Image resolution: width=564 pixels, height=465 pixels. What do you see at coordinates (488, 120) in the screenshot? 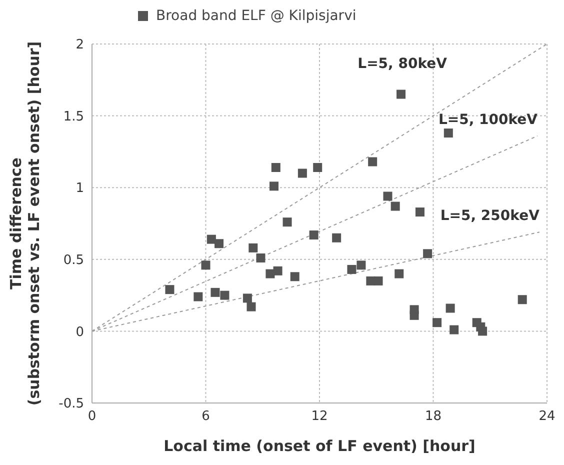
I see `annotation: L=5, 100keV` at bounding box center [488, 120].